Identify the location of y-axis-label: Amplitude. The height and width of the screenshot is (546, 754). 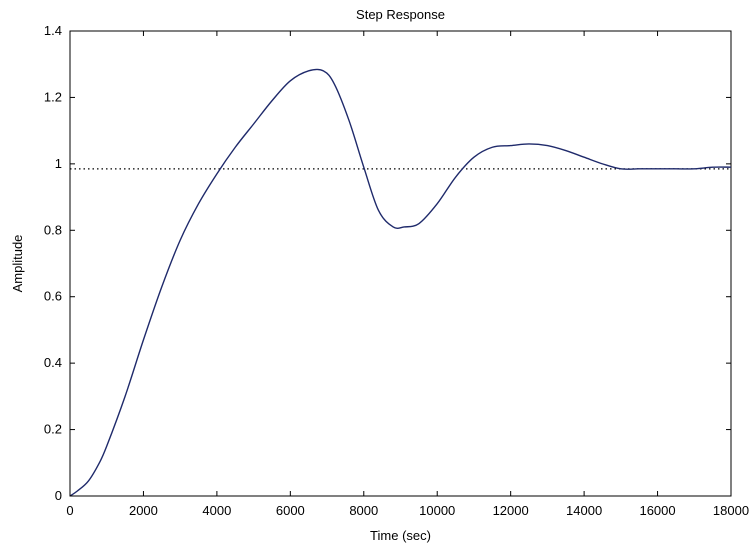
(17, 264).